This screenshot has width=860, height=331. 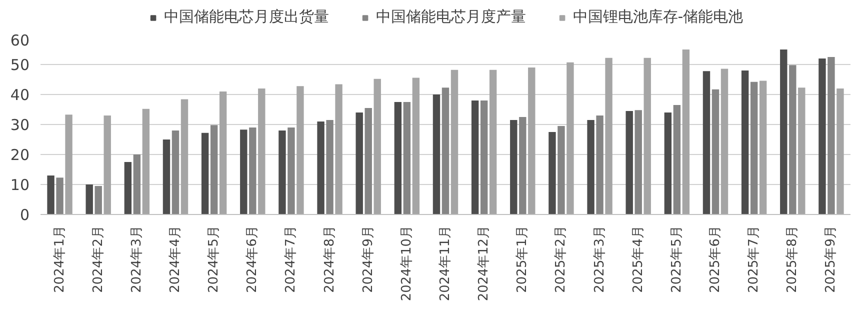 What do you see at coordinates (175, 259) in the screenshot?
I see `x-tick-label: 2024年4月` at bounding box center [175, 259].